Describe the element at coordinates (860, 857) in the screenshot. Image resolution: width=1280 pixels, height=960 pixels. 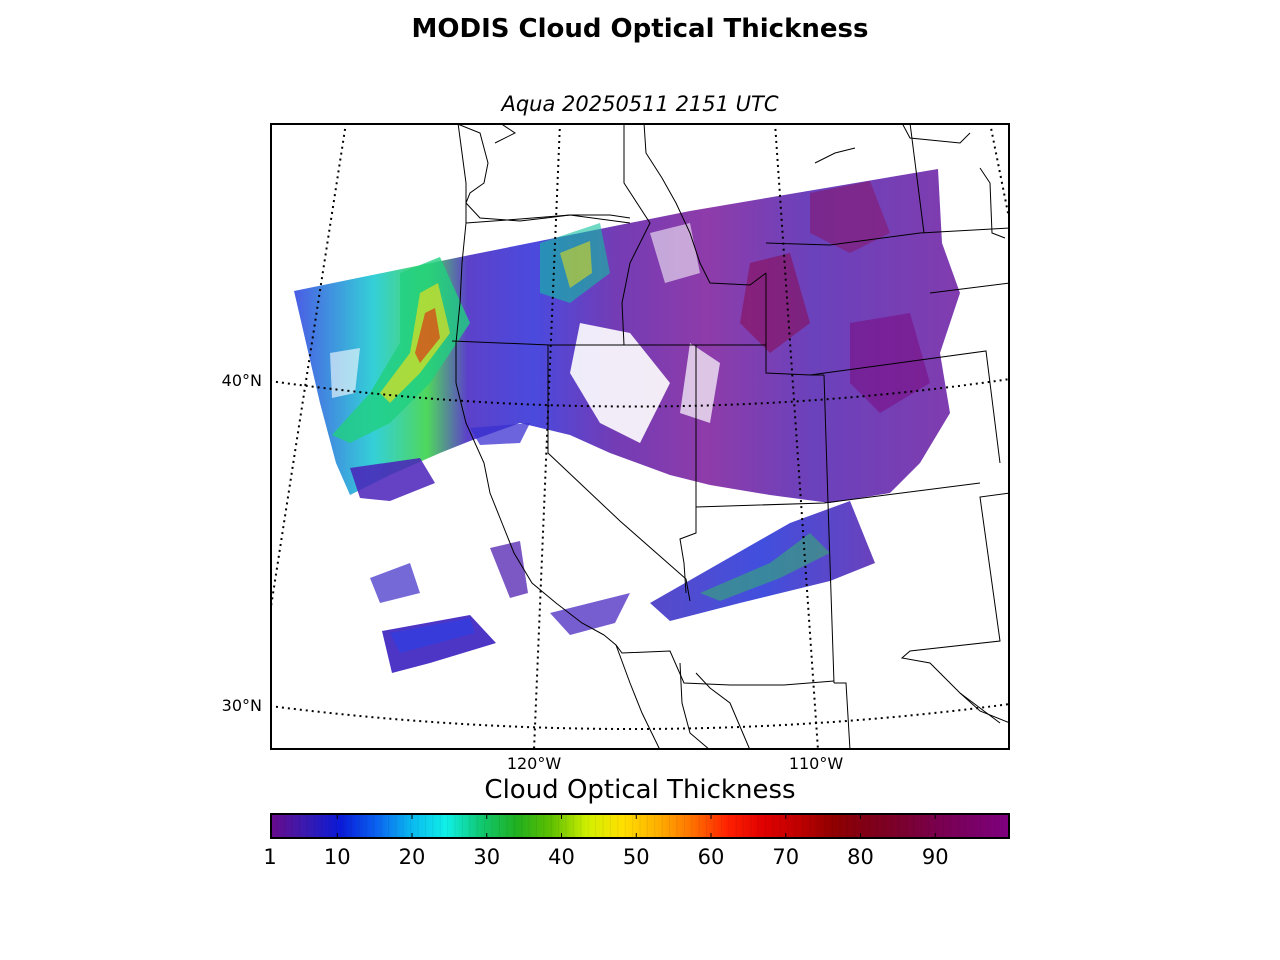
I see `colorbar-tick-label: 80` at that location.